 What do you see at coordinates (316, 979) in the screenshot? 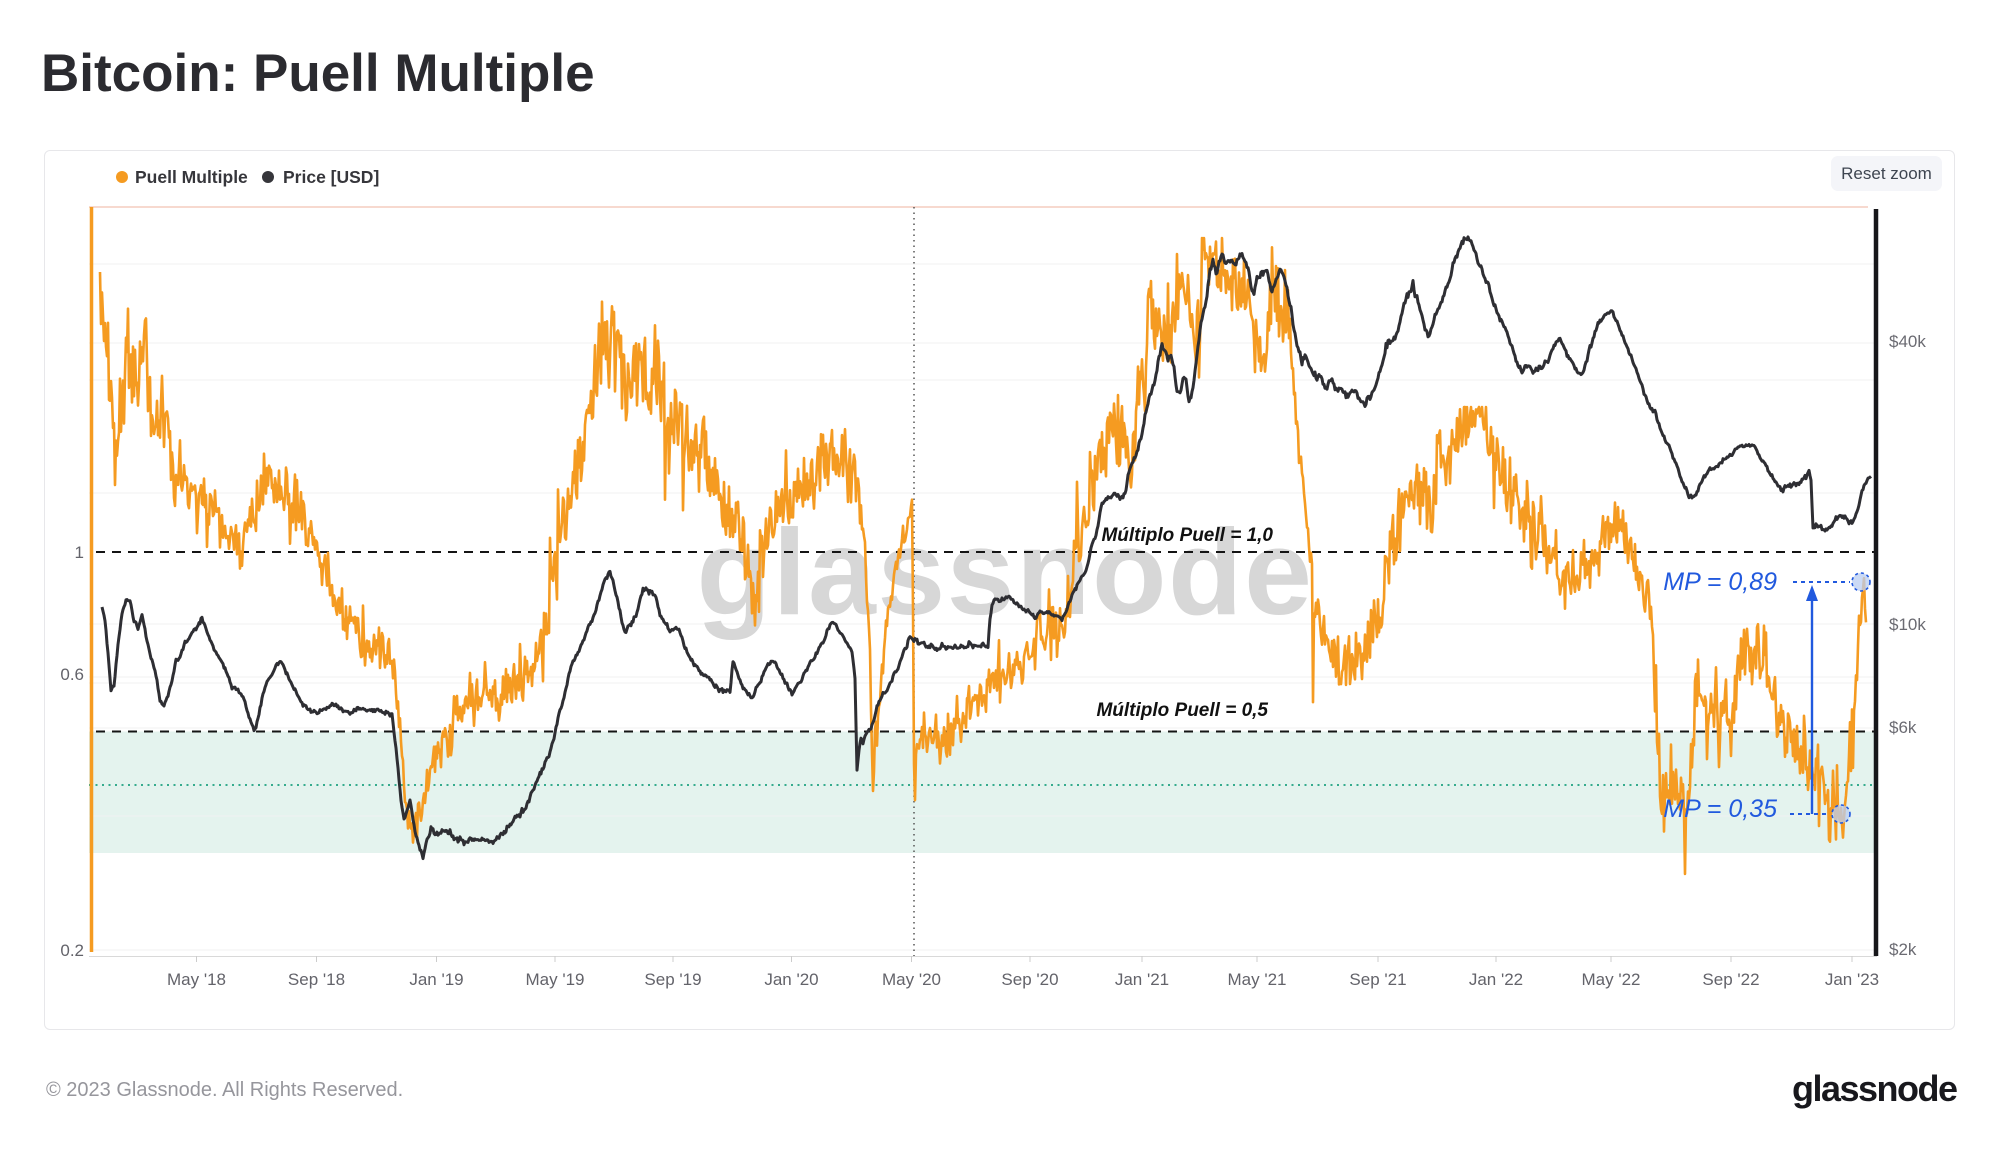
I see `svg-text: Sep '18` at bounding box center [316, 979].